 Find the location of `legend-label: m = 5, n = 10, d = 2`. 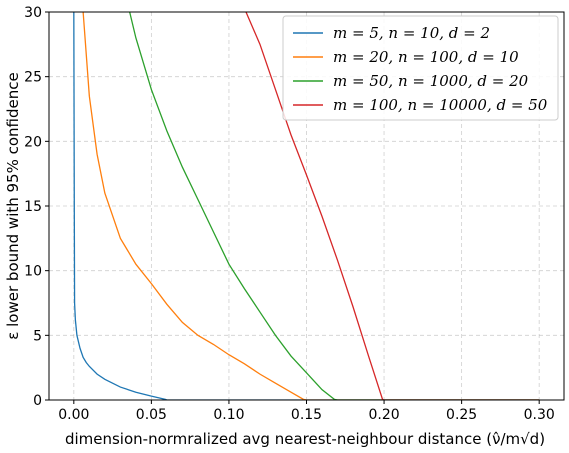

legend-label: m = 5, n = 10, d = 2 is located at coordinates (411, 33).